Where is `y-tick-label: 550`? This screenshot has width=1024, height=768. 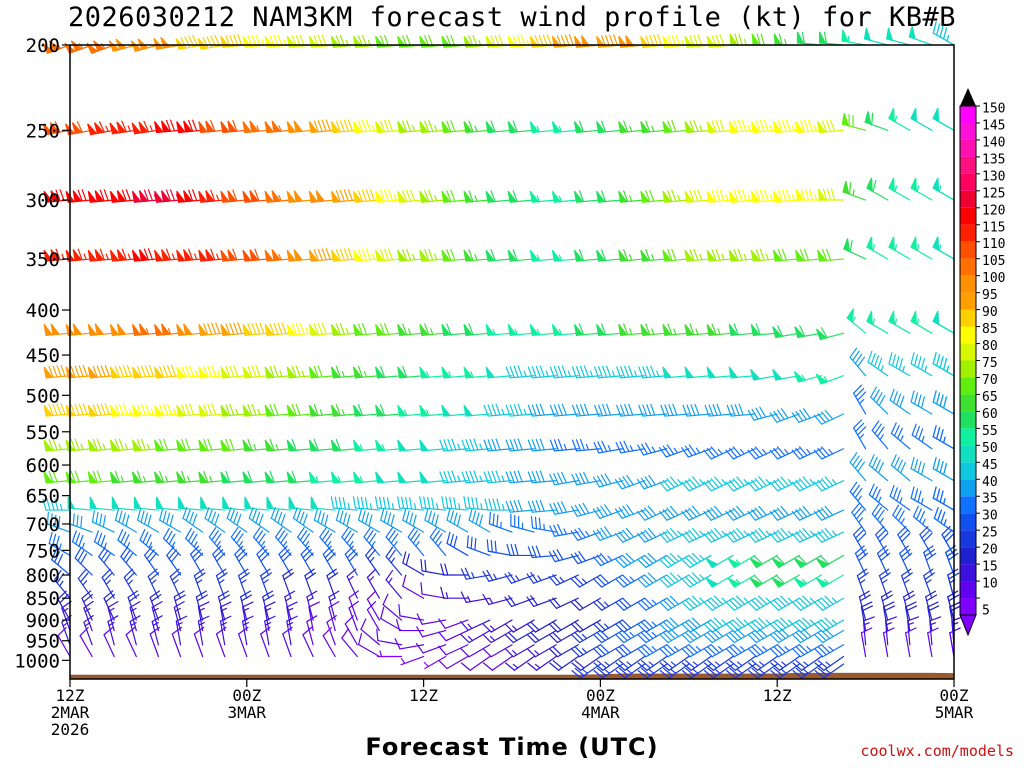 y-tick-label: 550 is located at coordinates (43, 433).